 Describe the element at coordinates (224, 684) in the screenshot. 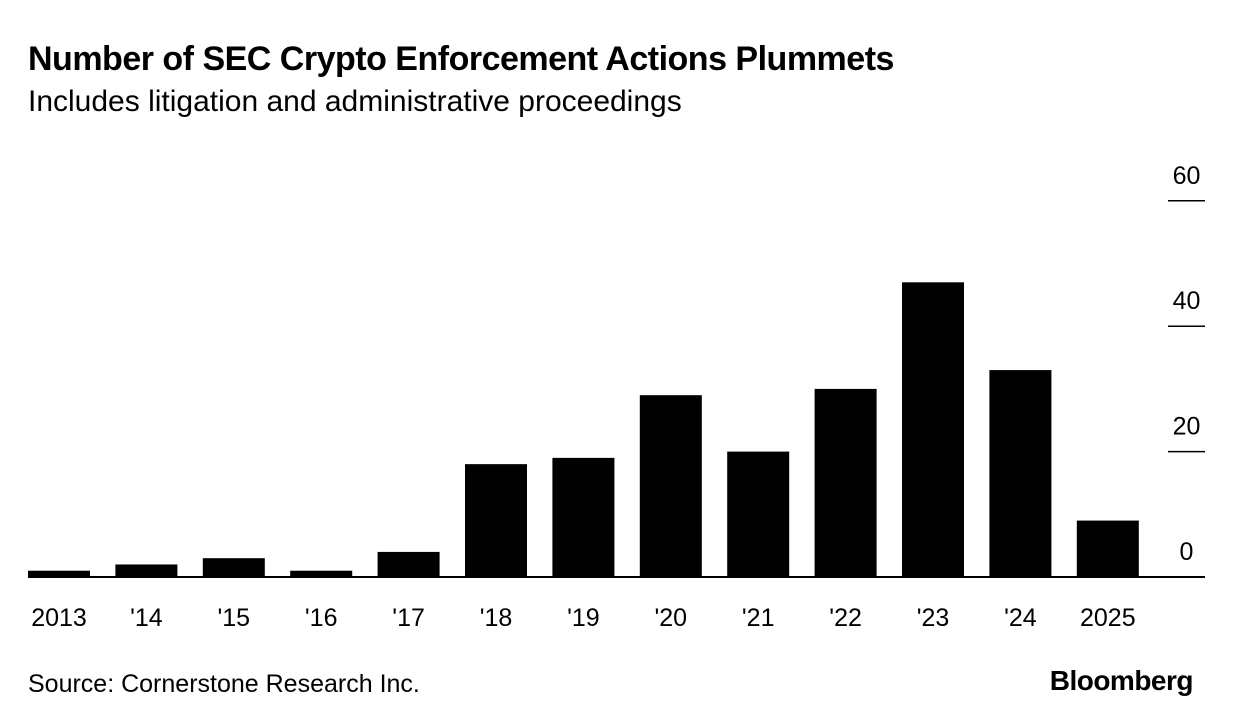

I see `source-note: Source: Cornerstone Research Inc.` at that location.